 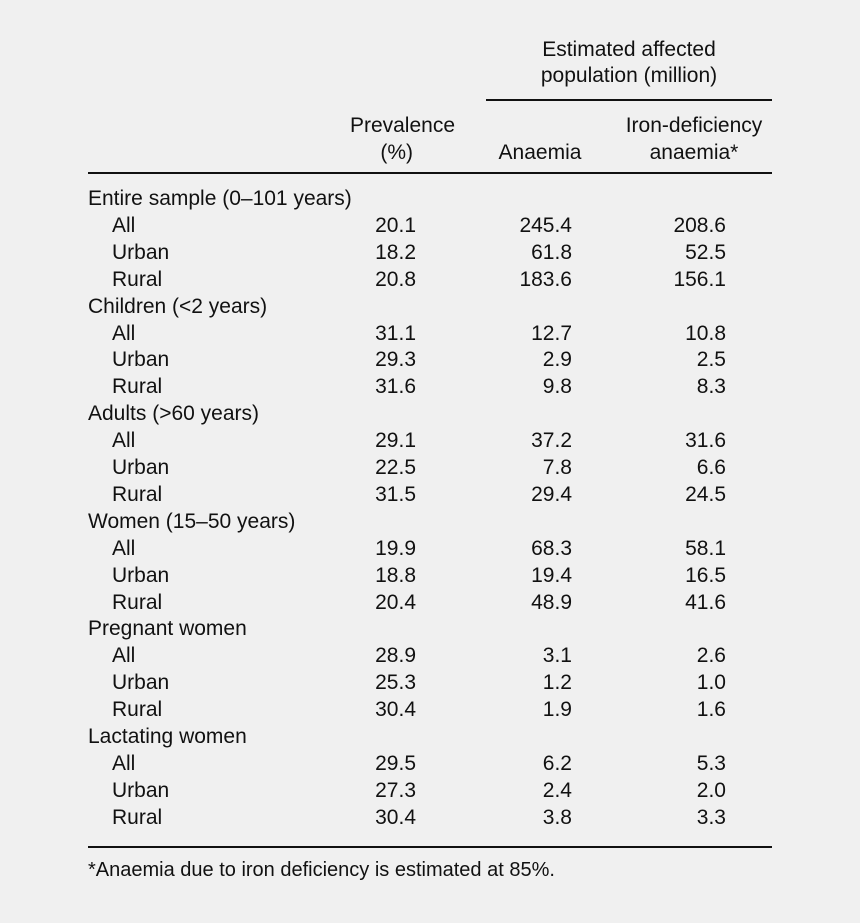 What do you see at coordinates (430, 307) in the screenshot?
I see `group-row: Children (<2 years)` at bounding box center [430, 307].